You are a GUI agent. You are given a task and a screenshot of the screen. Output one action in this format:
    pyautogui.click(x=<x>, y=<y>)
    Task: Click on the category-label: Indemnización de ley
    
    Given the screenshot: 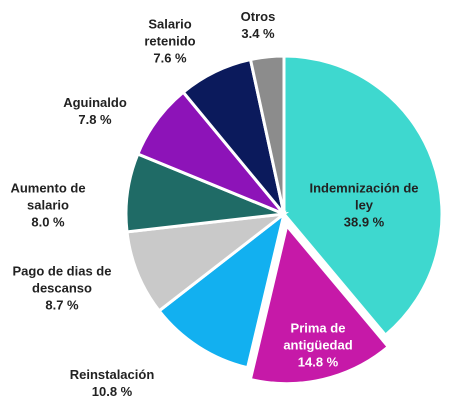 What is the action you would take?
    pyautogui.click(x=364, y=196)
    